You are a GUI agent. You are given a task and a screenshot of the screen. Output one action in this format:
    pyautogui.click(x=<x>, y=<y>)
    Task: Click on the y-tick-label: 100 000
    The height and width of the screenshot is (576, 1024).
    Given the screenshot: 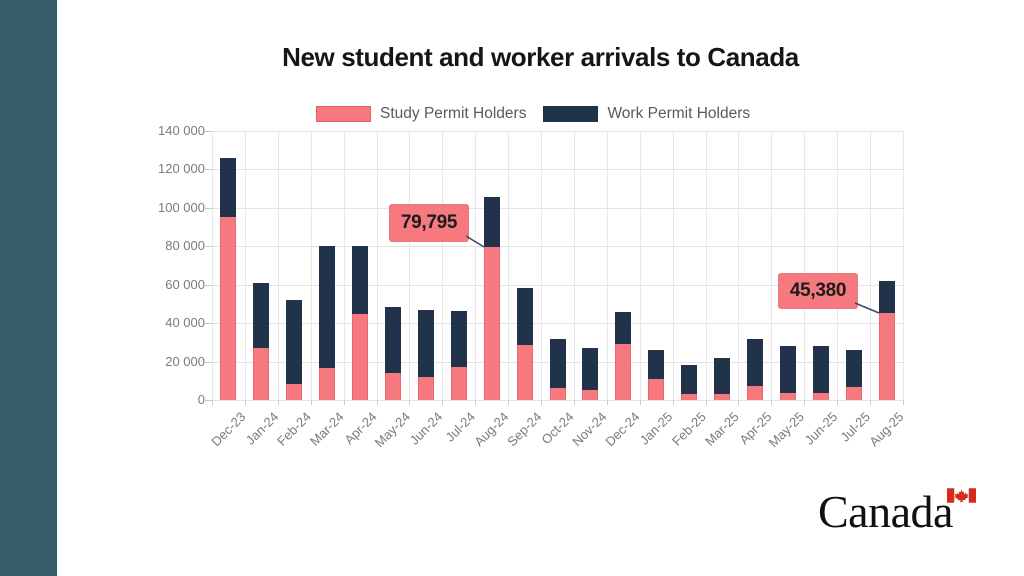 What is the action you would take?
    pyautogui.click(x=181, y=207)
    